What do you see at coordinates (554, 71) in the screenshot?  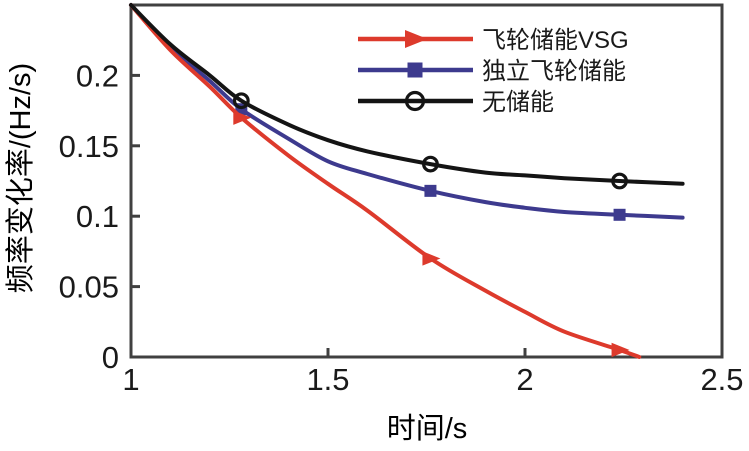 I see `legend-label-standalone-flywheel: 独立飞轮储能` at bounding box center [554, 71].